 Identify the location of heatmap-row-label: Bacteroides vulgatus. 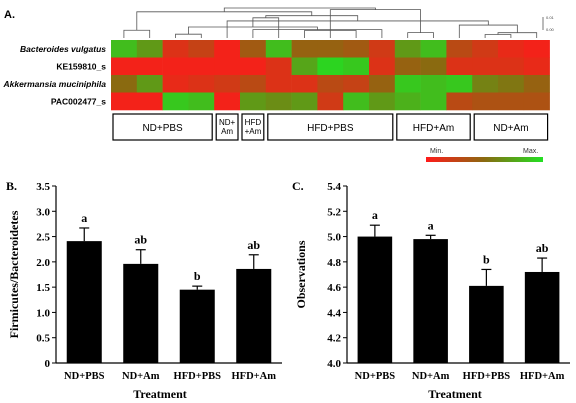
(63, 49).